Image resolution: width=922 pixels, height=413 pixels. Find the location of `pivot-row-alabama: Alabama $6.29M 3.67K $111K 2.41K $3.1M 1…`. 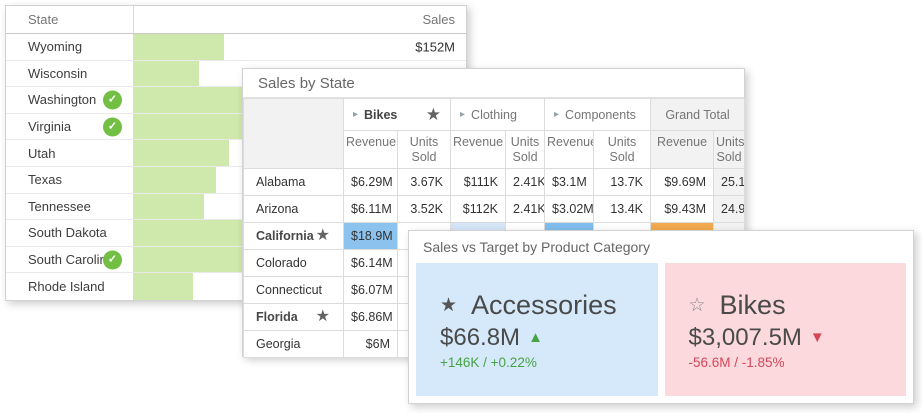

pivot-row-alabama: Alabama $6.29M 3.67K $111K 2.41K $3.1M 1… is located at coordinates (494, 182).